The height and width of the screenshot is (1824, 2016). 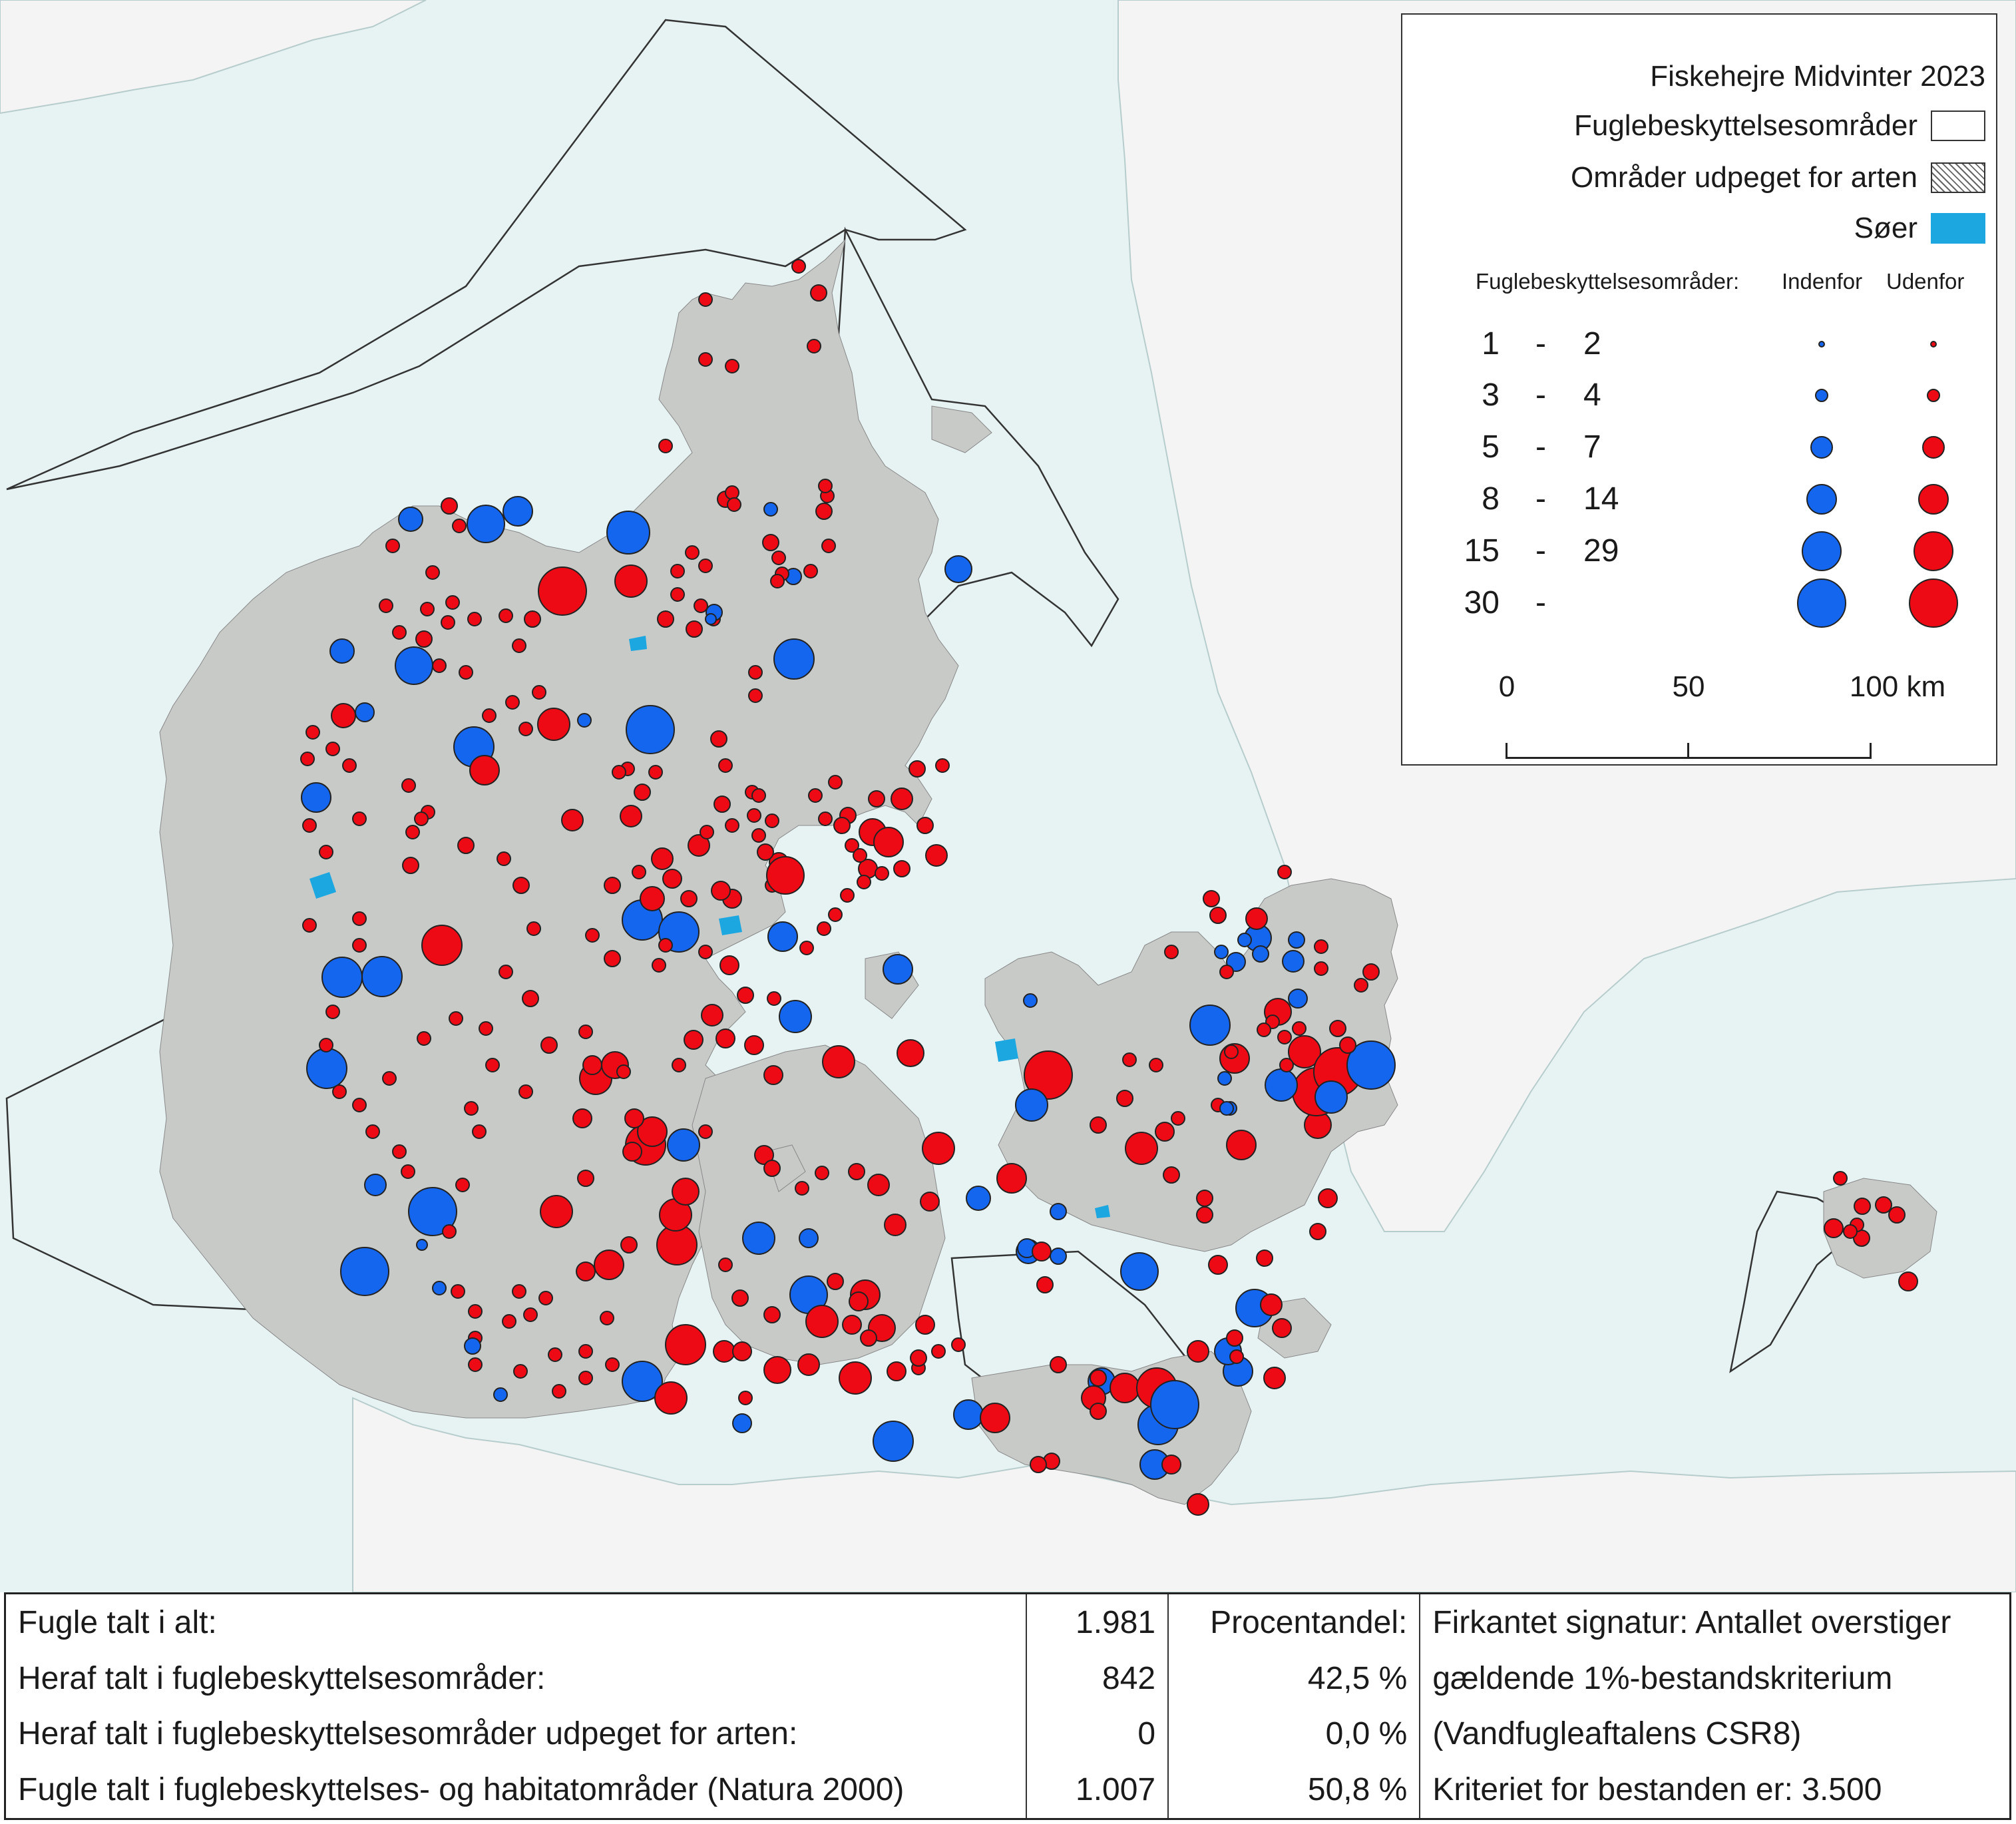 What do you see at coordinates (1540, 344) in the screenshot?
I see `class-dash: -` at bounding box center [1540, 344].